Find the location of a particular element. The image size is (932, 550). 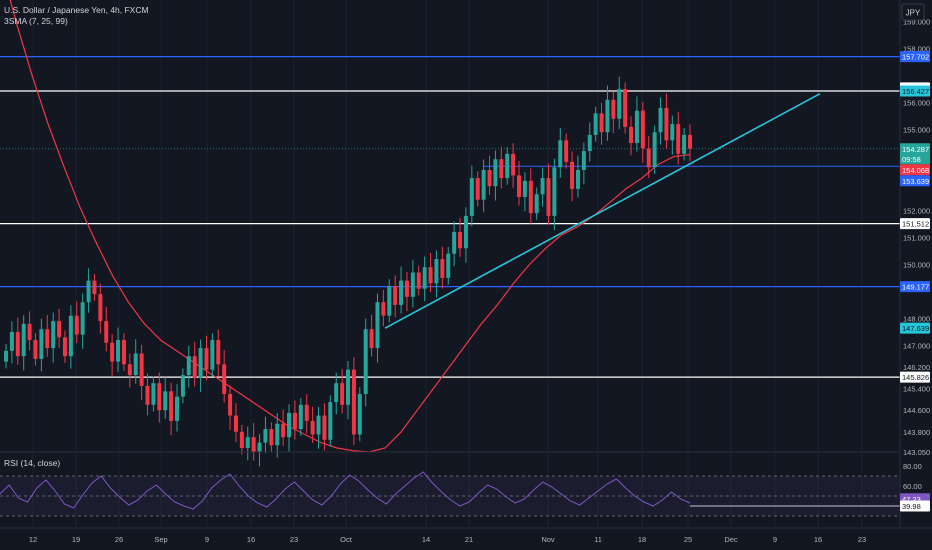

price-tick: 145.400 is located at coordinates (916, 389).